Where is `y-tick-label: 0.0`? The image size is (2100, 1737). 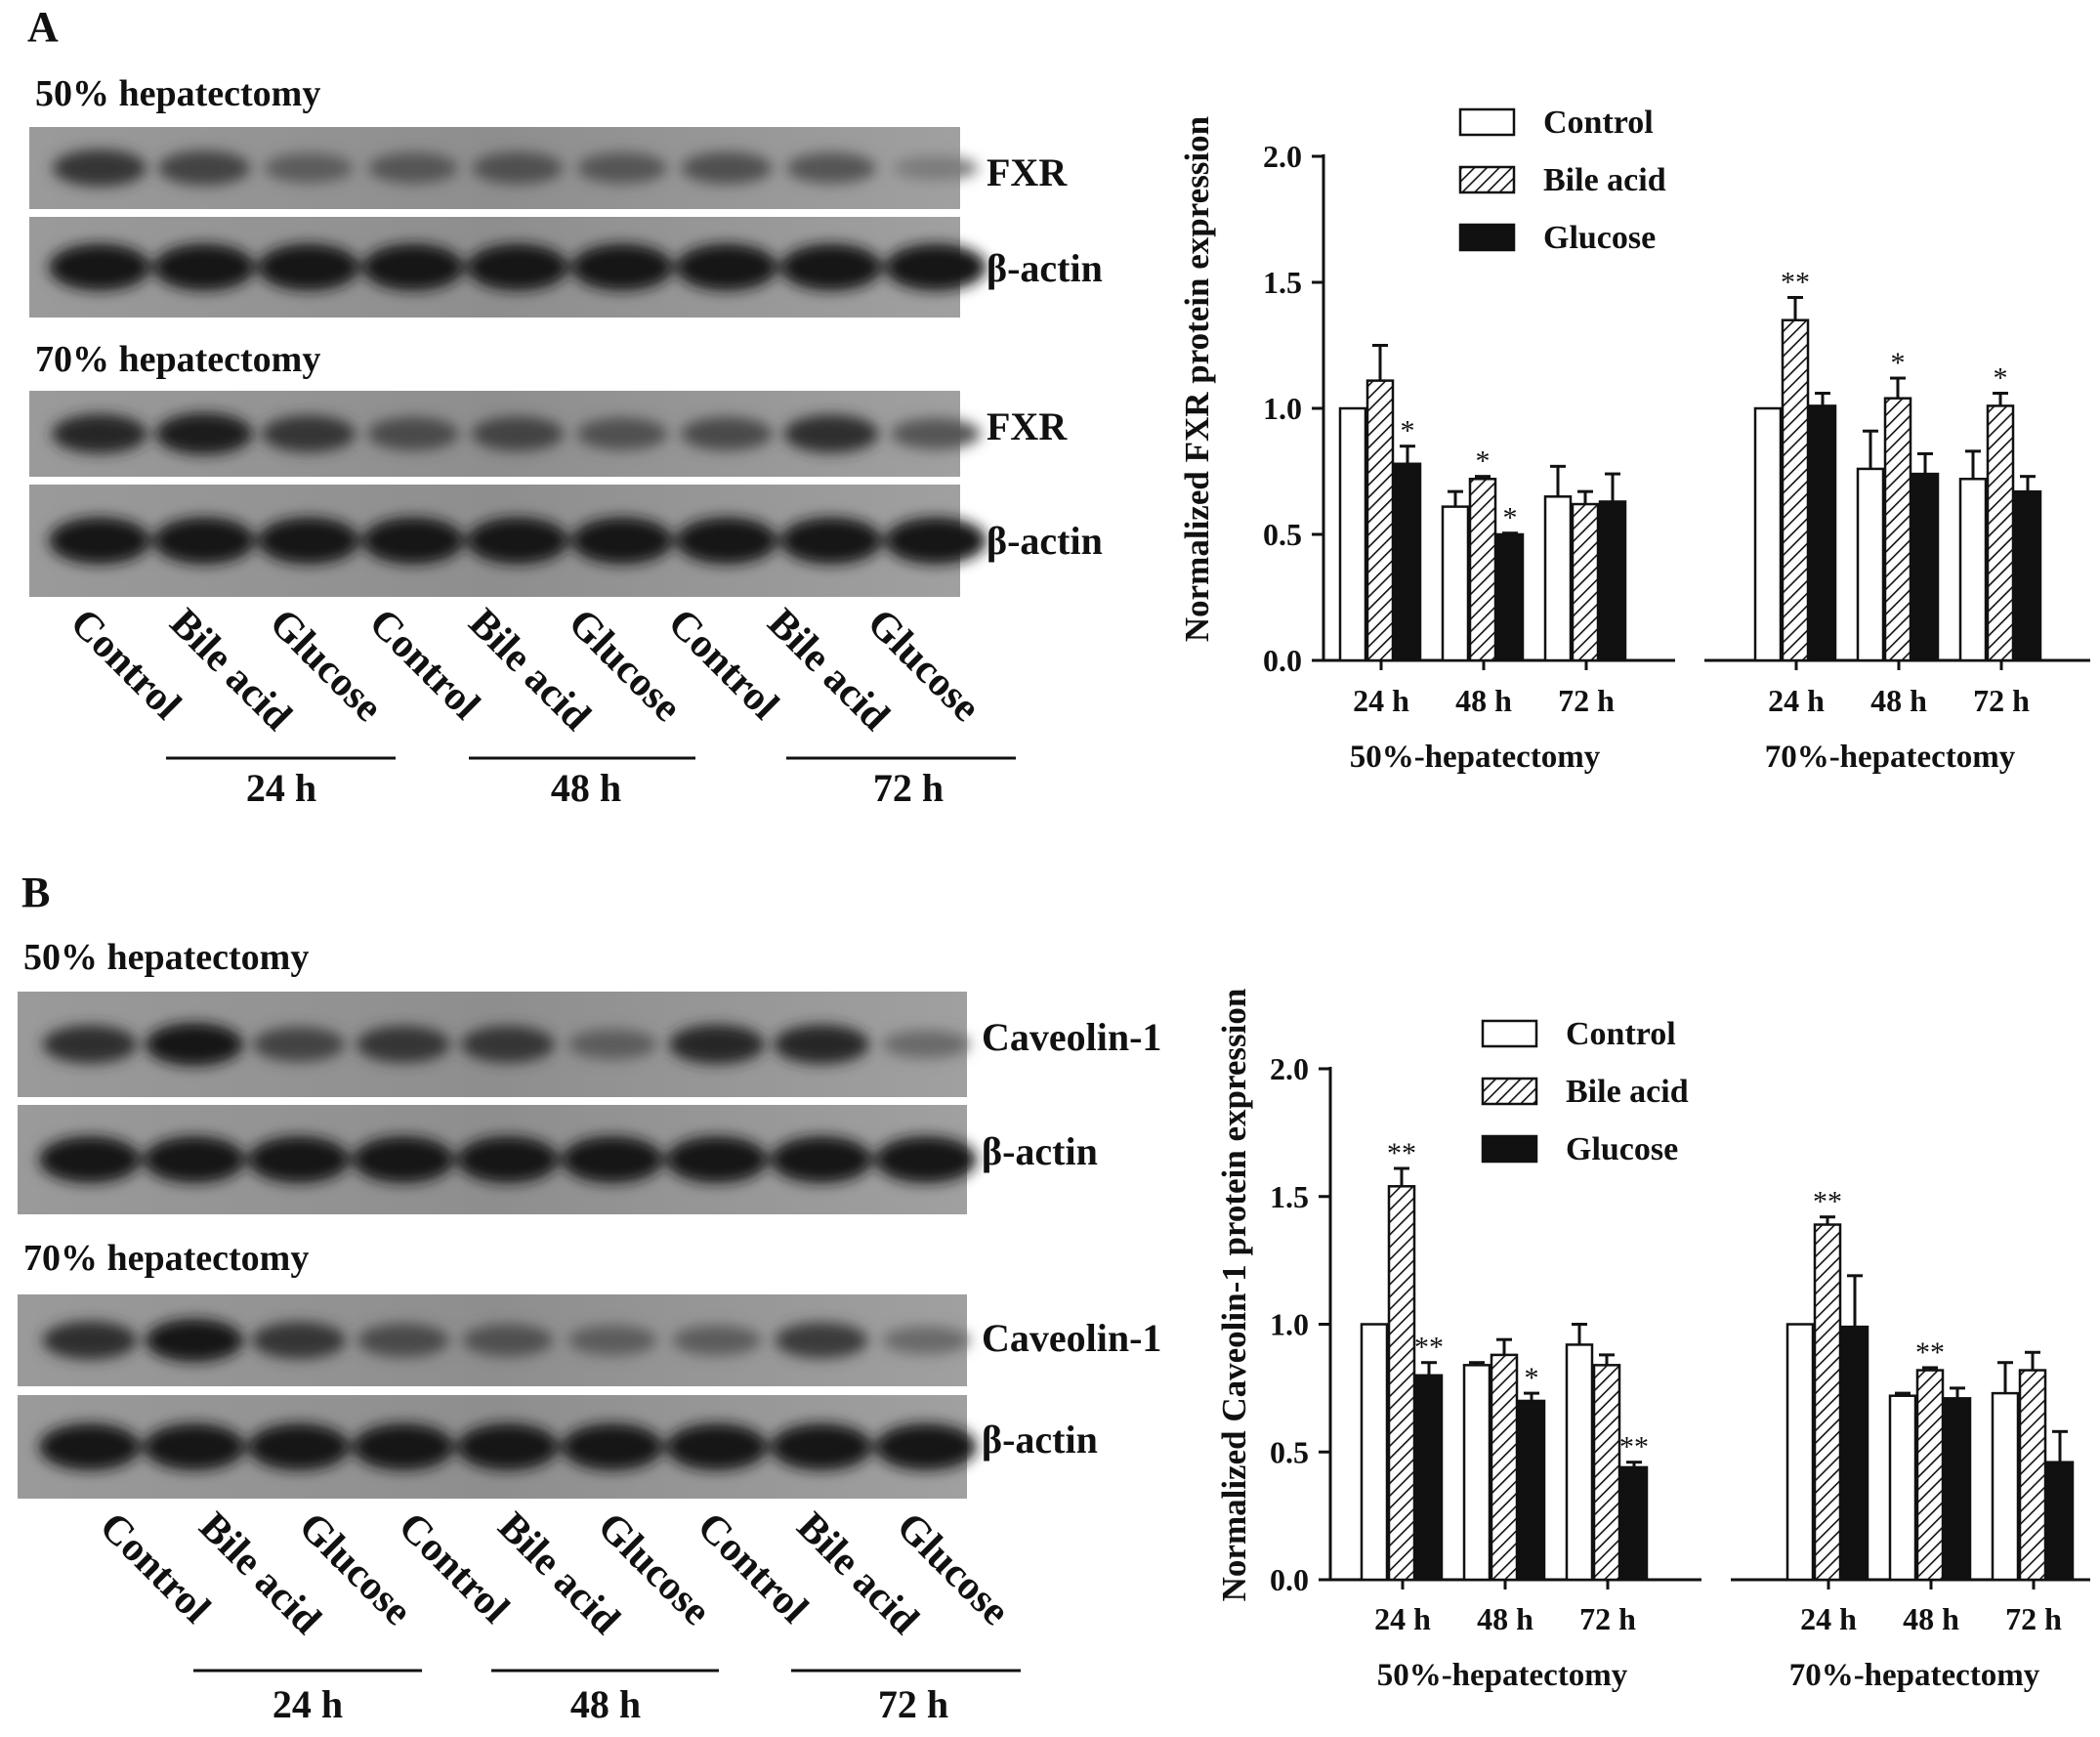
y-tick-label: 0.0 is located at coordinates (1289, 1579).